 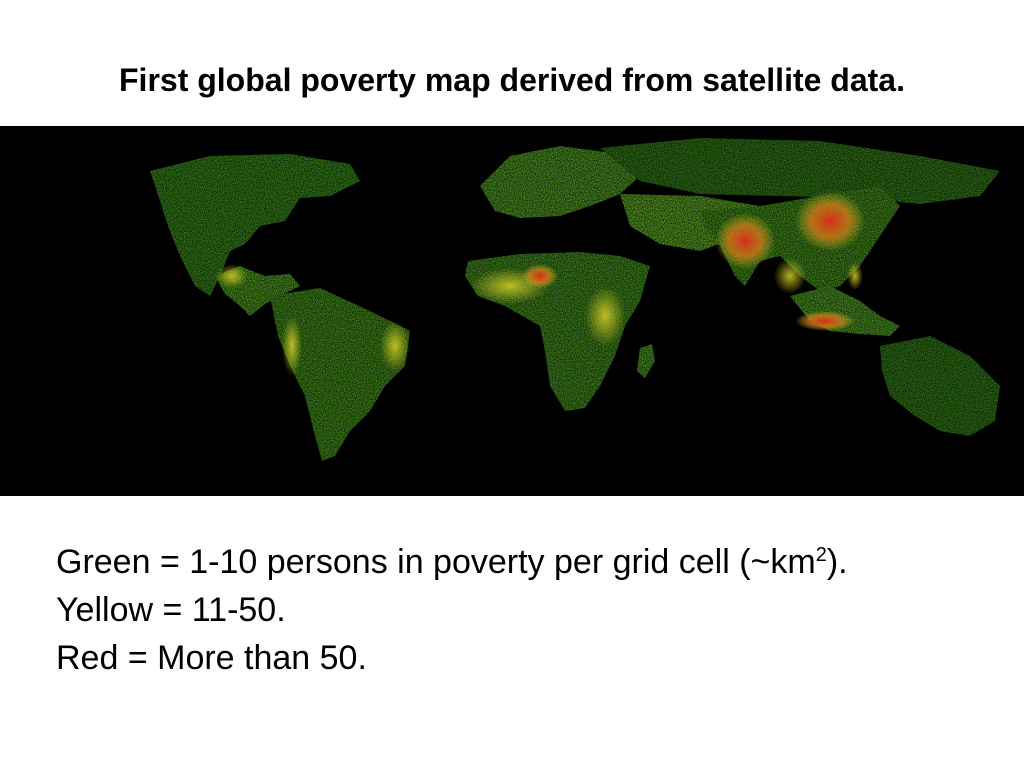 I want to click on hotspot-mexico, so click(x=232, y=276).